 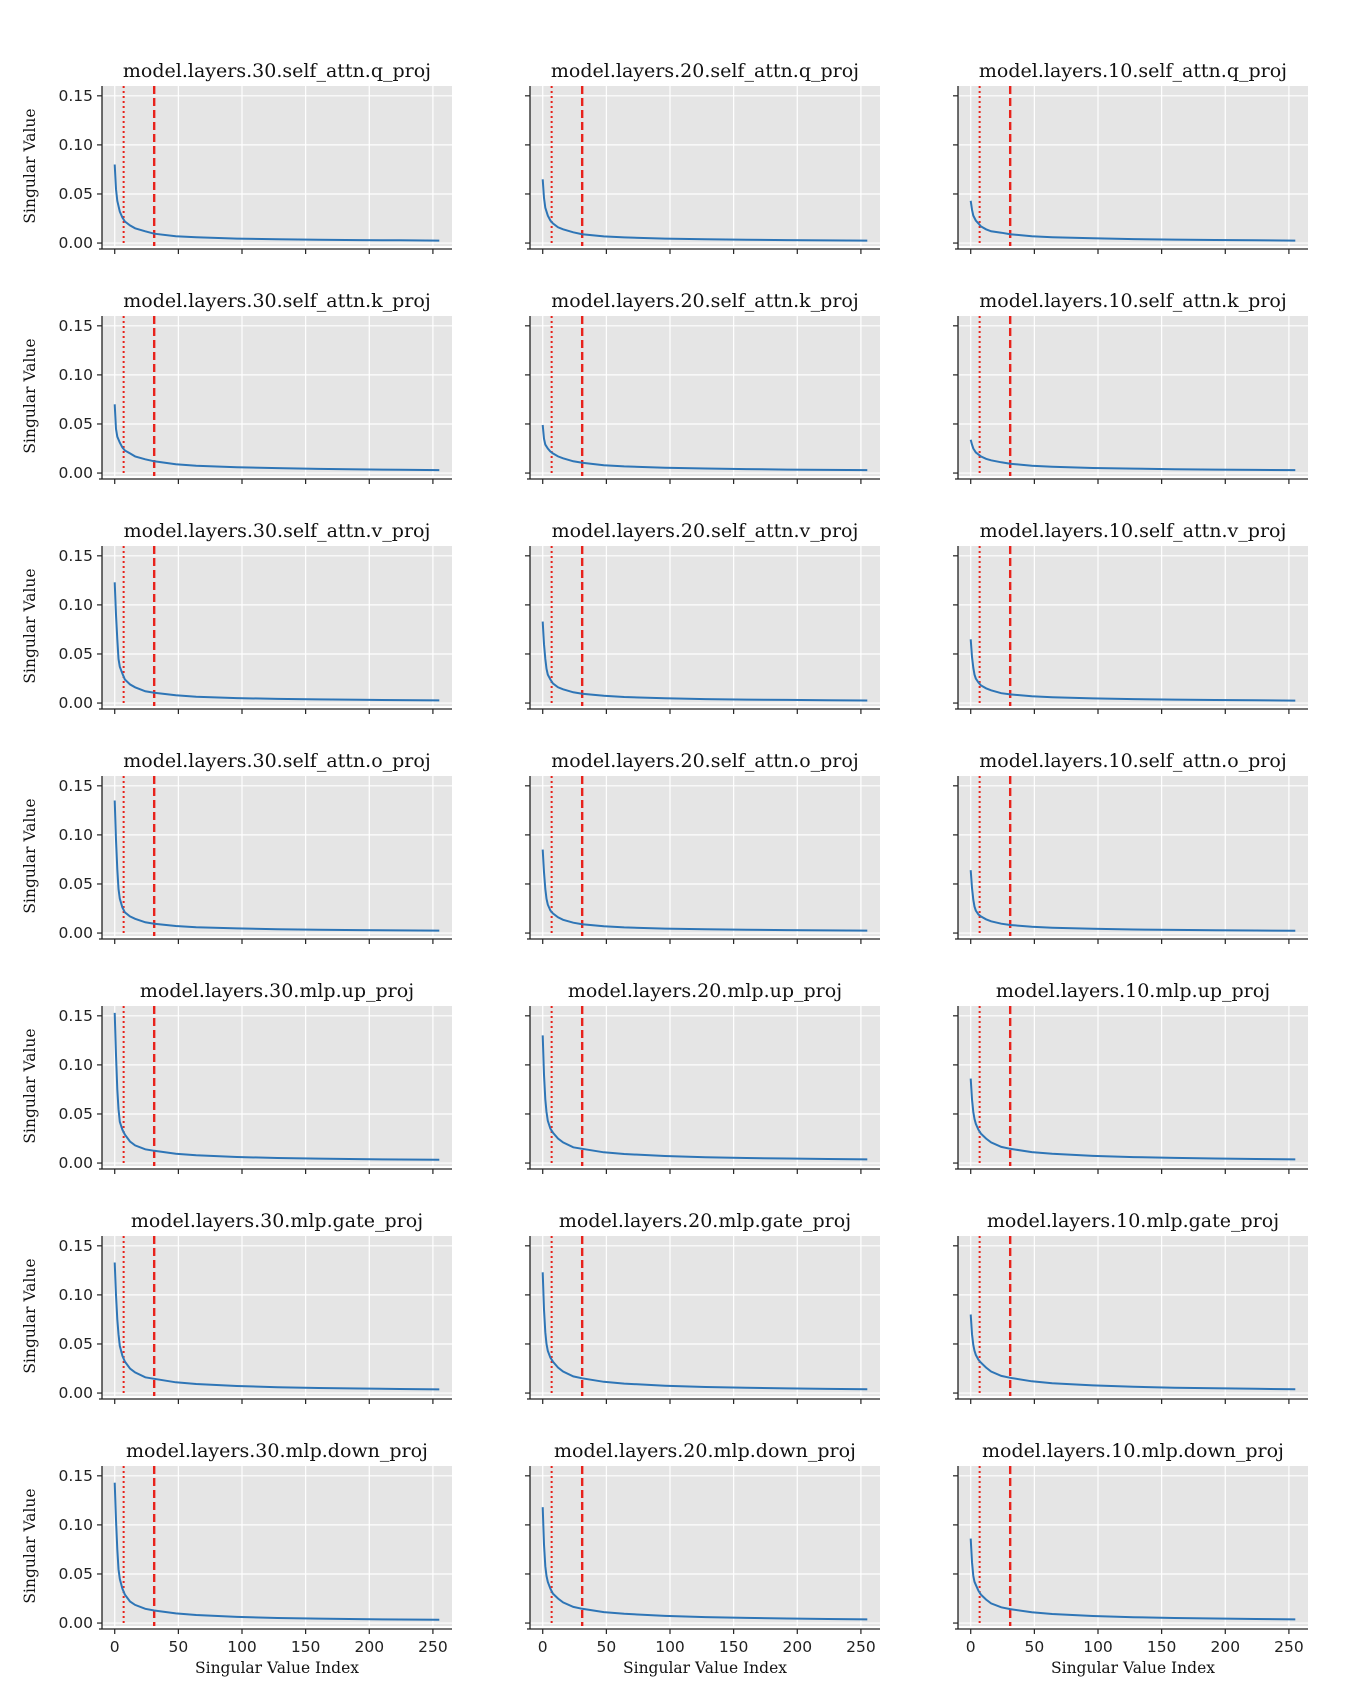 I want to click on subplot-8: model.layers.20.self_attn.v_proj, so click(x=702, y=617).